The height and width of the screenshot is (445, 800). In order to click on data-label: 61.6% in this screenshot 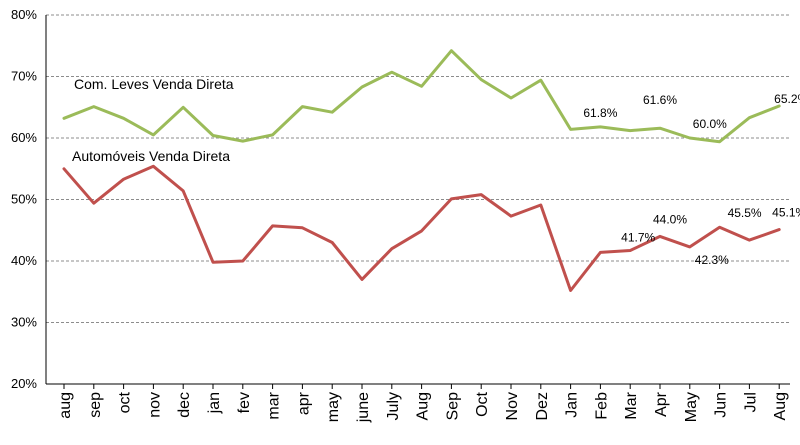, I will do `click(660, 100)`.